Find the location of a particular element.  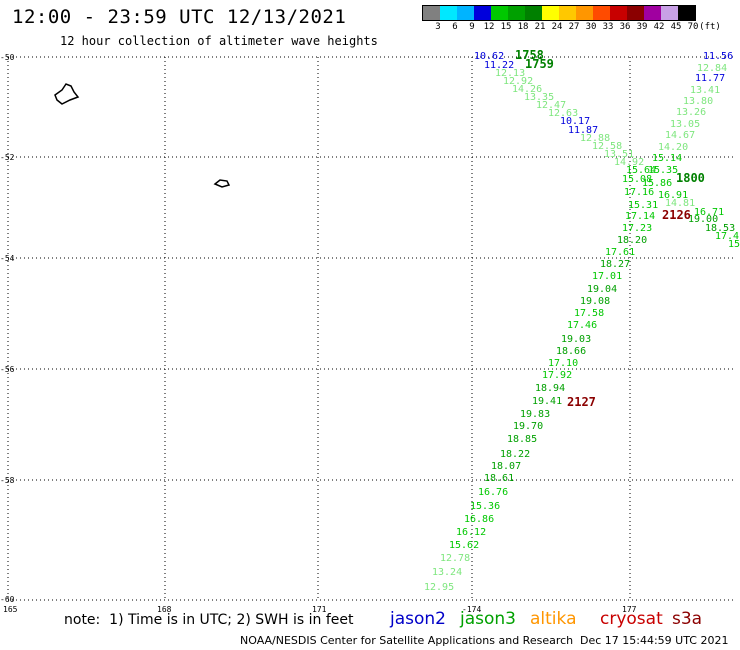

wave-height-value: 18.61 is located at coordinates (499, 478).